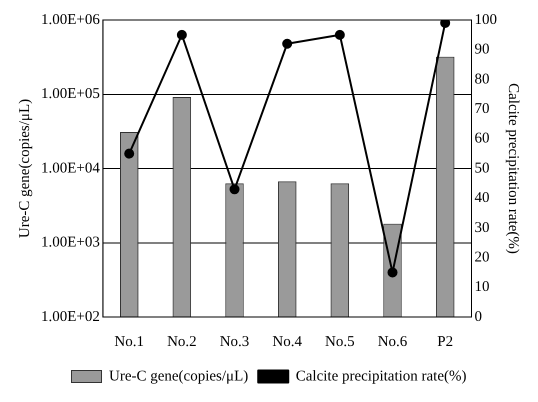 This screenshot has width=538, height=402. Describe the element at coordinates (482, 50) in the screenshot. I see `y2-tick-label: 90` at that location.